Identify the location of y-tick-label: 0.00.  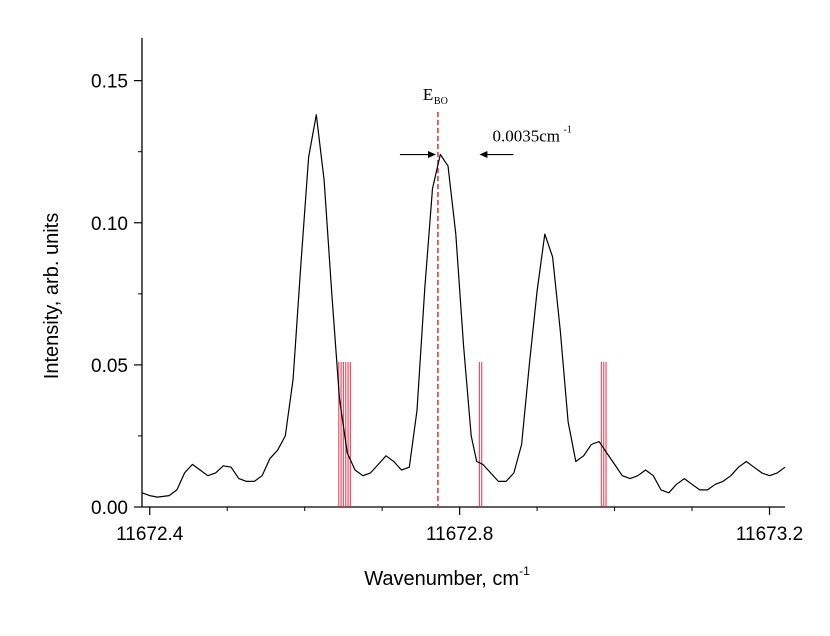
(109, 508).